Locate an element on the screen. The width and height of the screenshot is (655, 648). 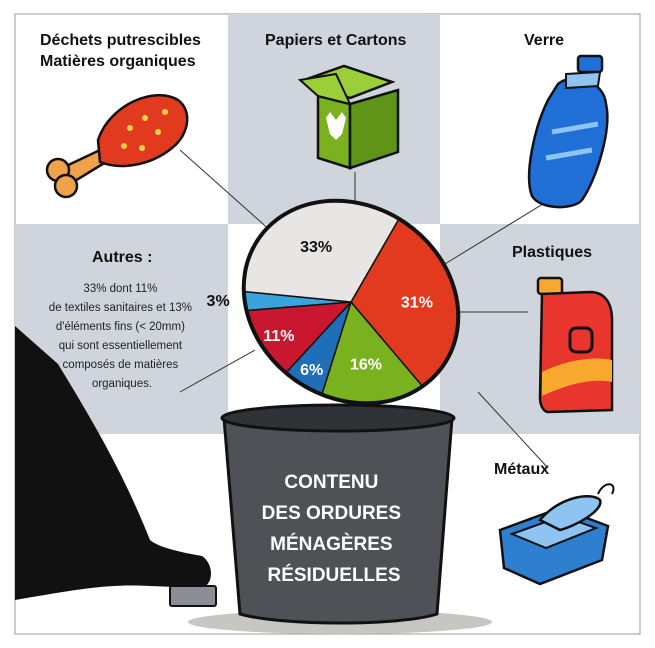
header-papiers: Papiers et Cartons is located at coordinates (335, 40).